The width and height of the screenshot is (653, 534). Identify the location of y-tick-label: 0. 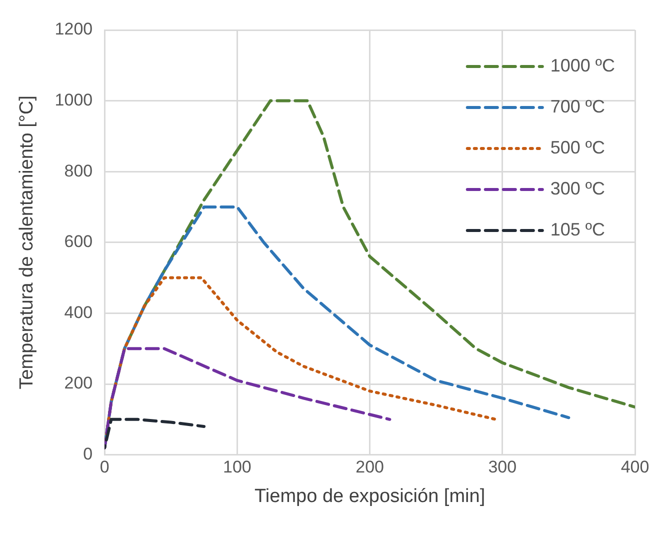
(88, 454).